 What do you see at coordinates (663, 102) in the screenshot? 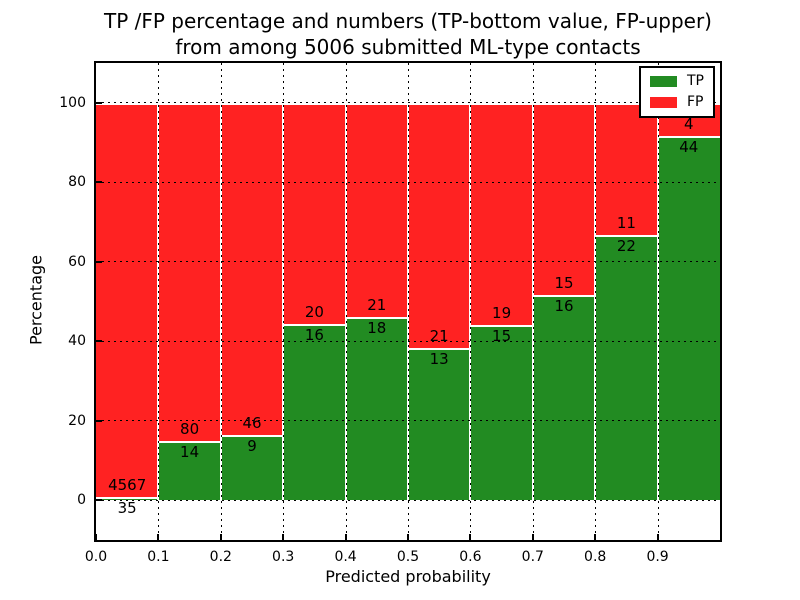
I see `legend-swatch-FP` at bounding box center [663, 102].